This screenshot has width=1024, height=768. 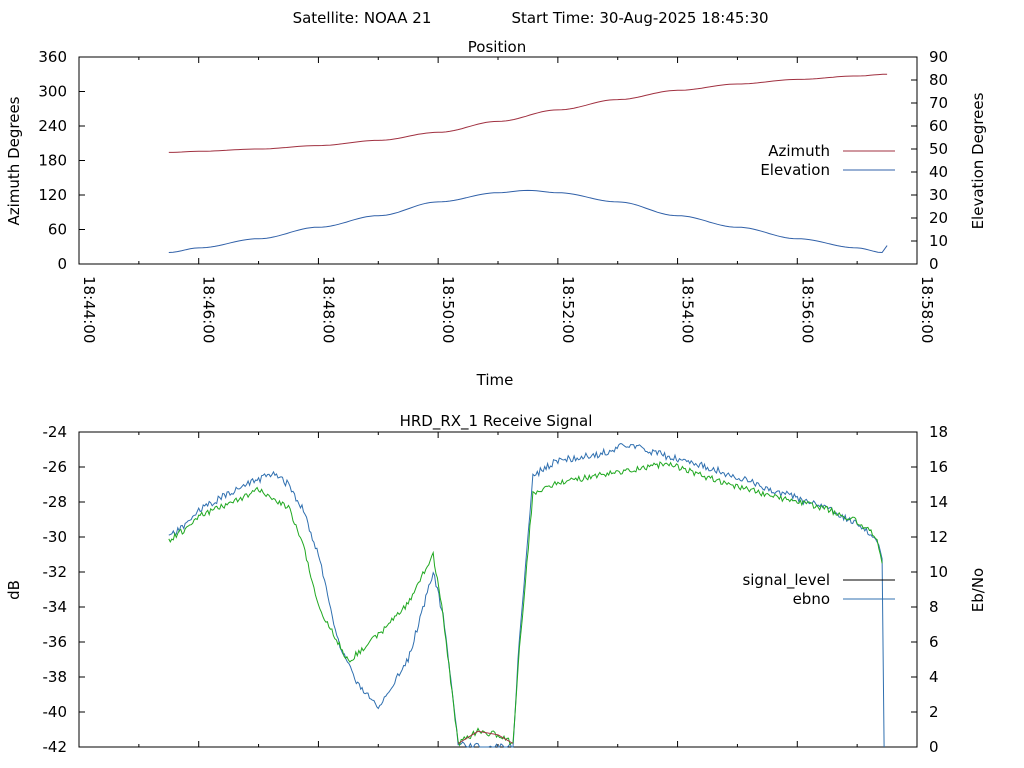 What do you see at coordinates (52, 92) in the screenshot?
I see `azimuth-axis-tick-label: 300` at bounding box center [52, 92].